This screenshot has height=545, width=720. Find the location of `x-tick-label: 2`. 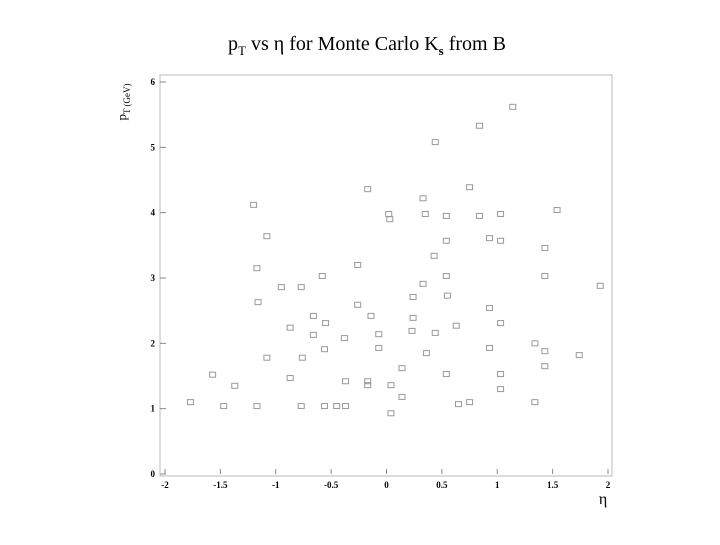

x-tick-label: 2 is located at coordinates (608, 485).